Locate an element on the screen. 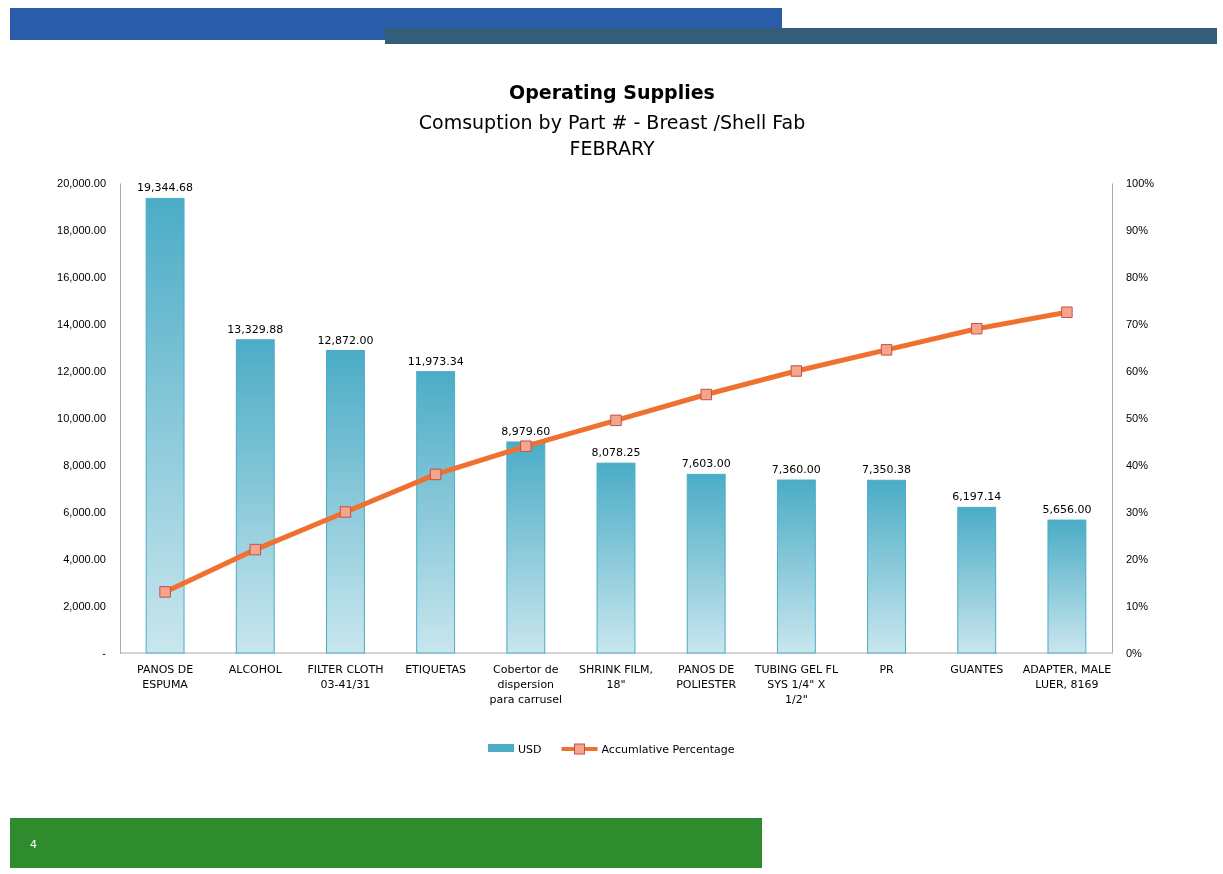 This screenshot has height=874, width=1223. y-tick-label: 14,000.00 is located at coordinates (81, 324).